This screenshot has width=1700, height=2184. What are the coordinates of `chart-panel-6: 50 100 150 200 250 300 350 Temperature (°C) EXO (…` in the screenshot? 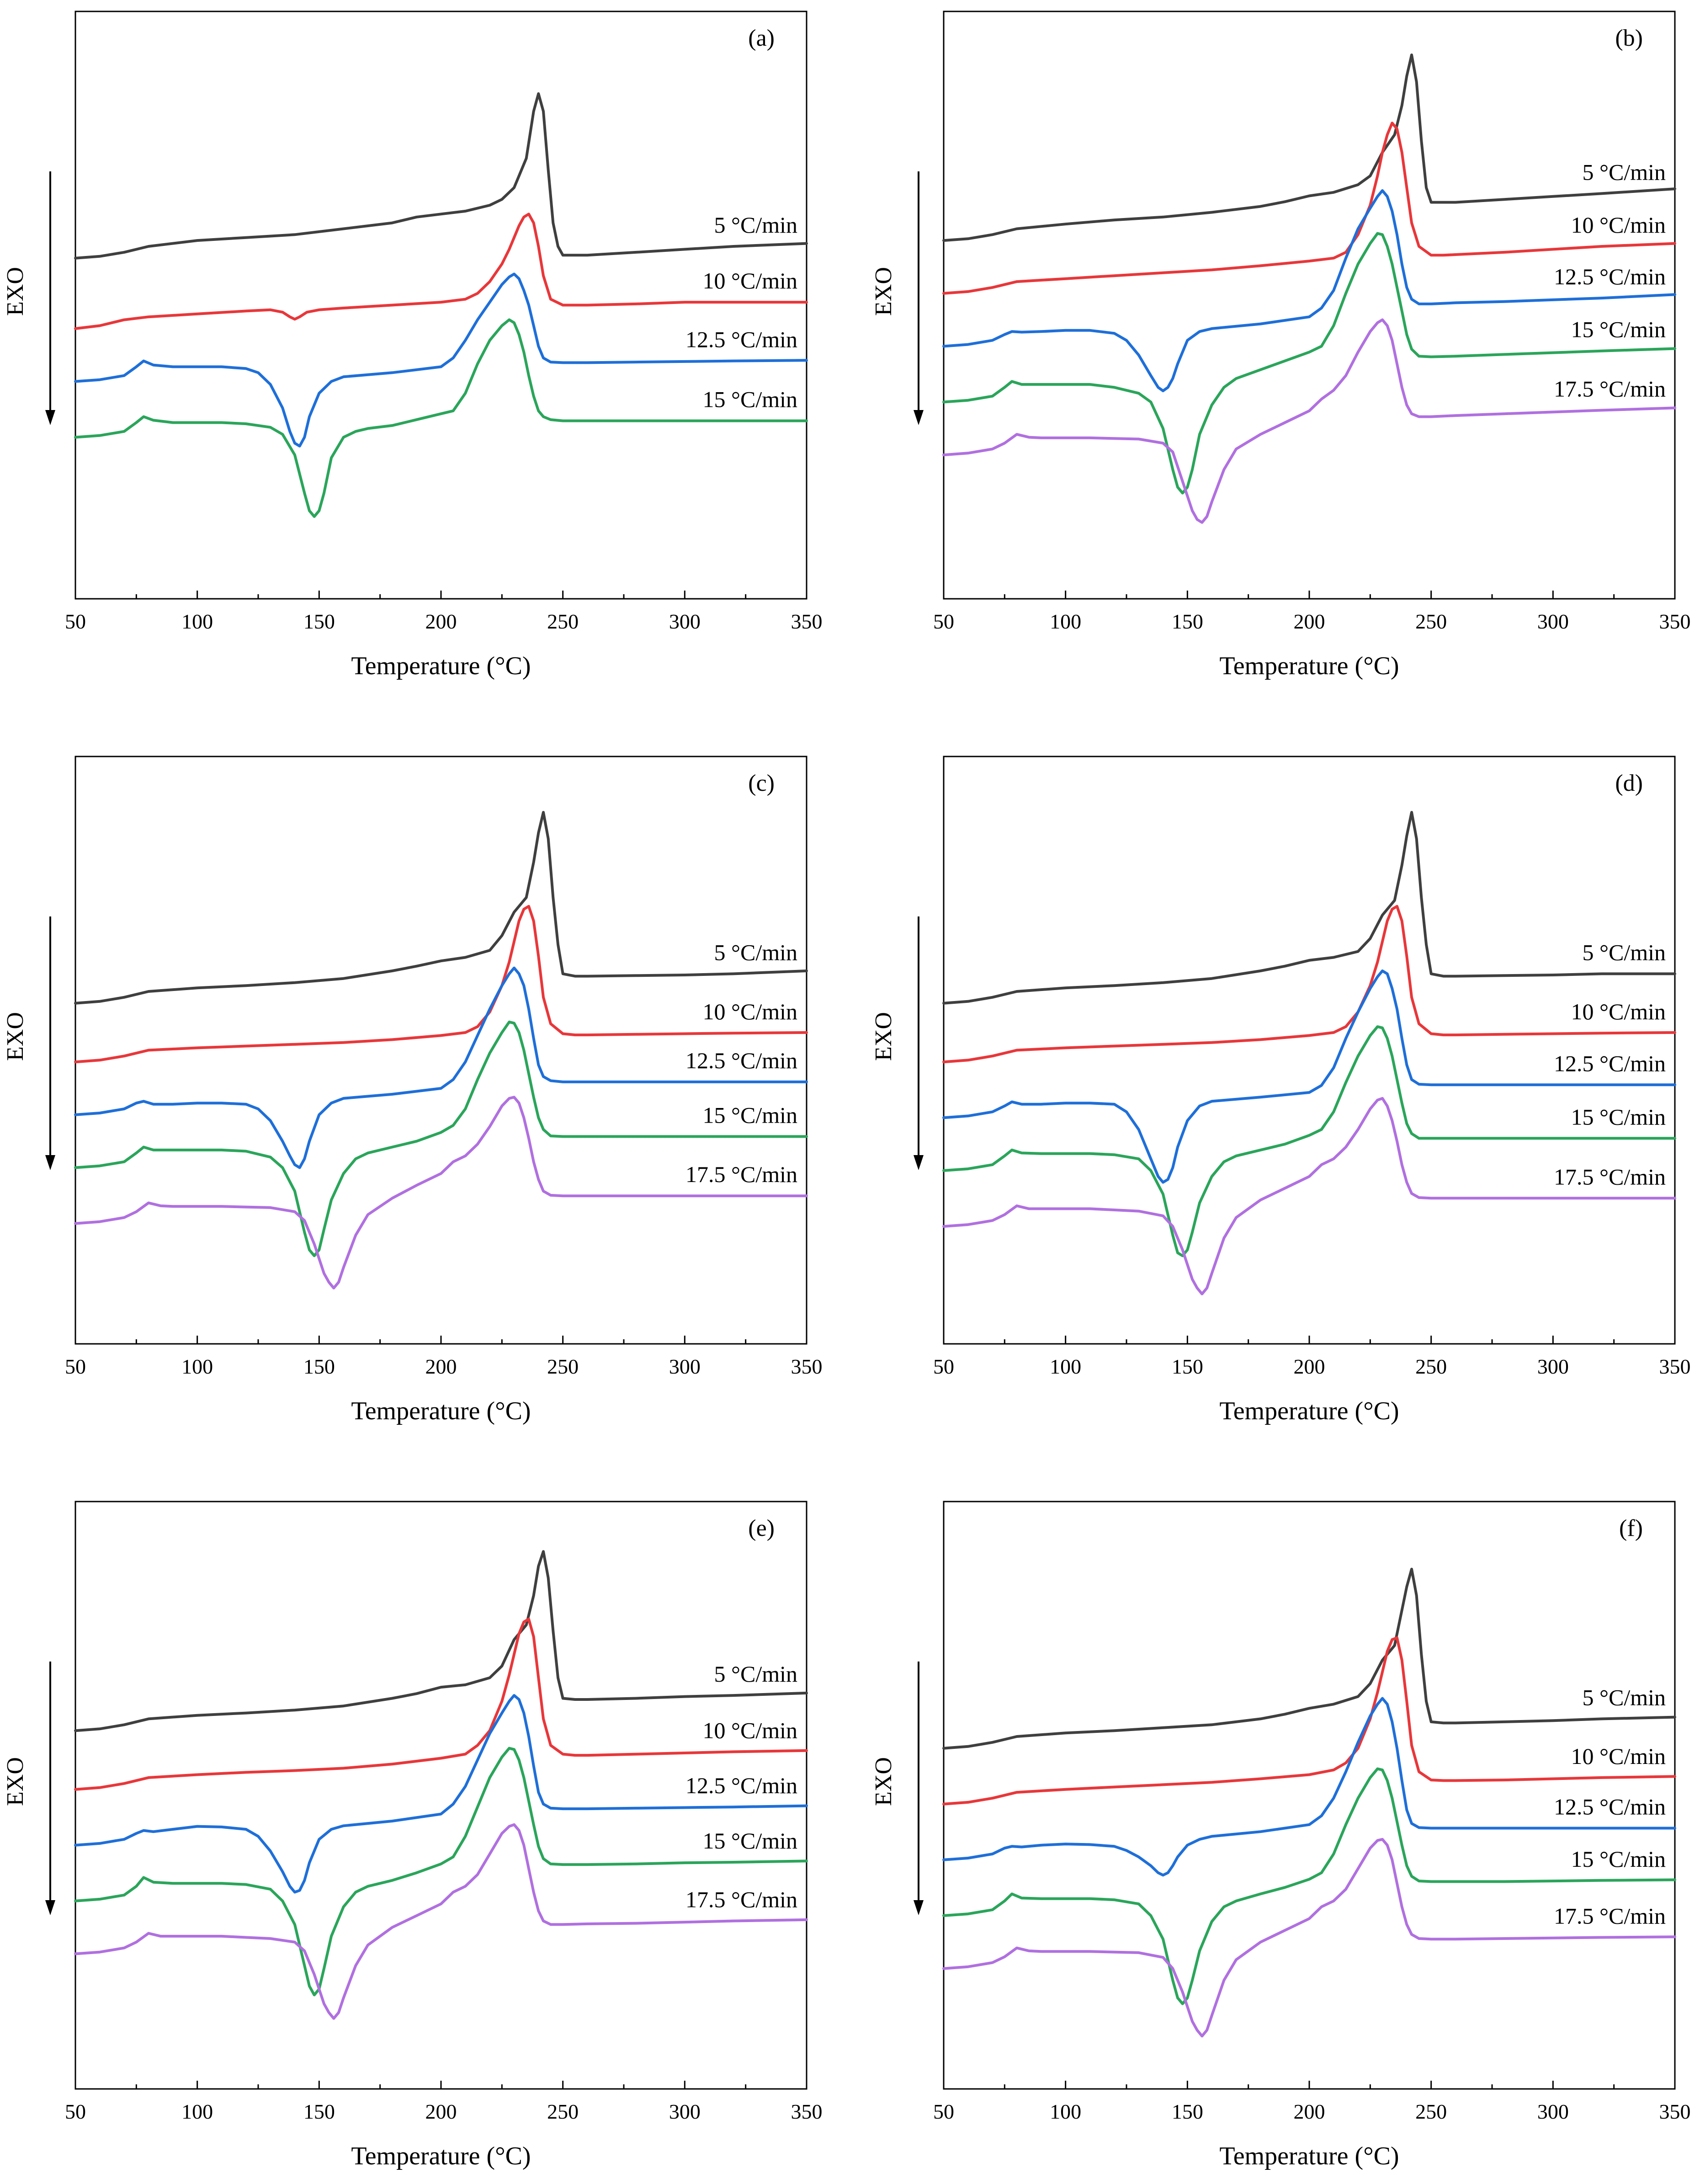 It's located at (1281, 1835).